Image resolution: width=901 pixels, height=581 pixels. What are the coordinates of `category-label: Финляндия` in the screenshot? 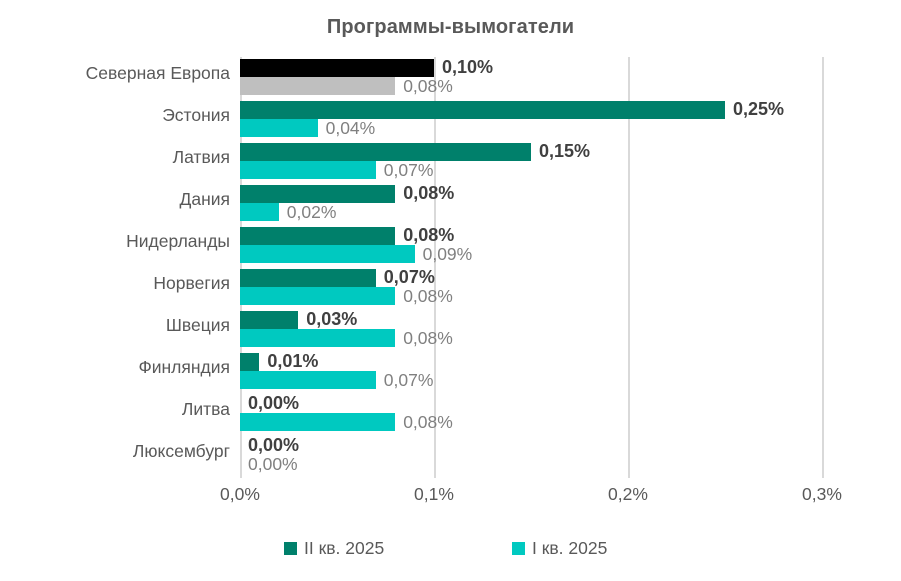 It's located at (184, 367).